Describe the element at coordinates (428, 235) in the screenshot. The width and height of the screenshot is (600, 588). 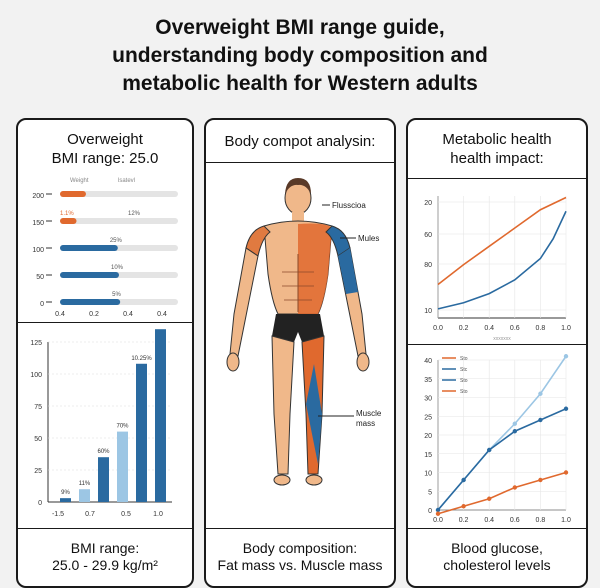
I see `y-tick-label: 60` at that location.